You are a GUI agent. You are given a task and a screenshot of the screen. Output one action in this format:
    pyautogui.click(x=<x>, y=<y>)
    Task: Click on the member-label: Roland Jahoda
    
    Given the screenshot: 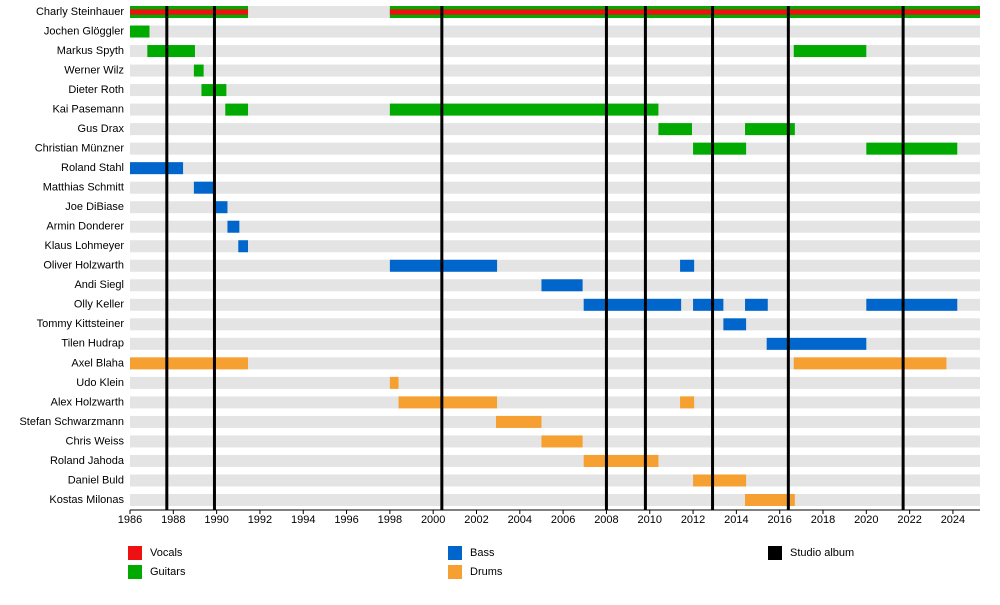 What is the action you would take?
    pyautogui.click(x=87, y=461)
    